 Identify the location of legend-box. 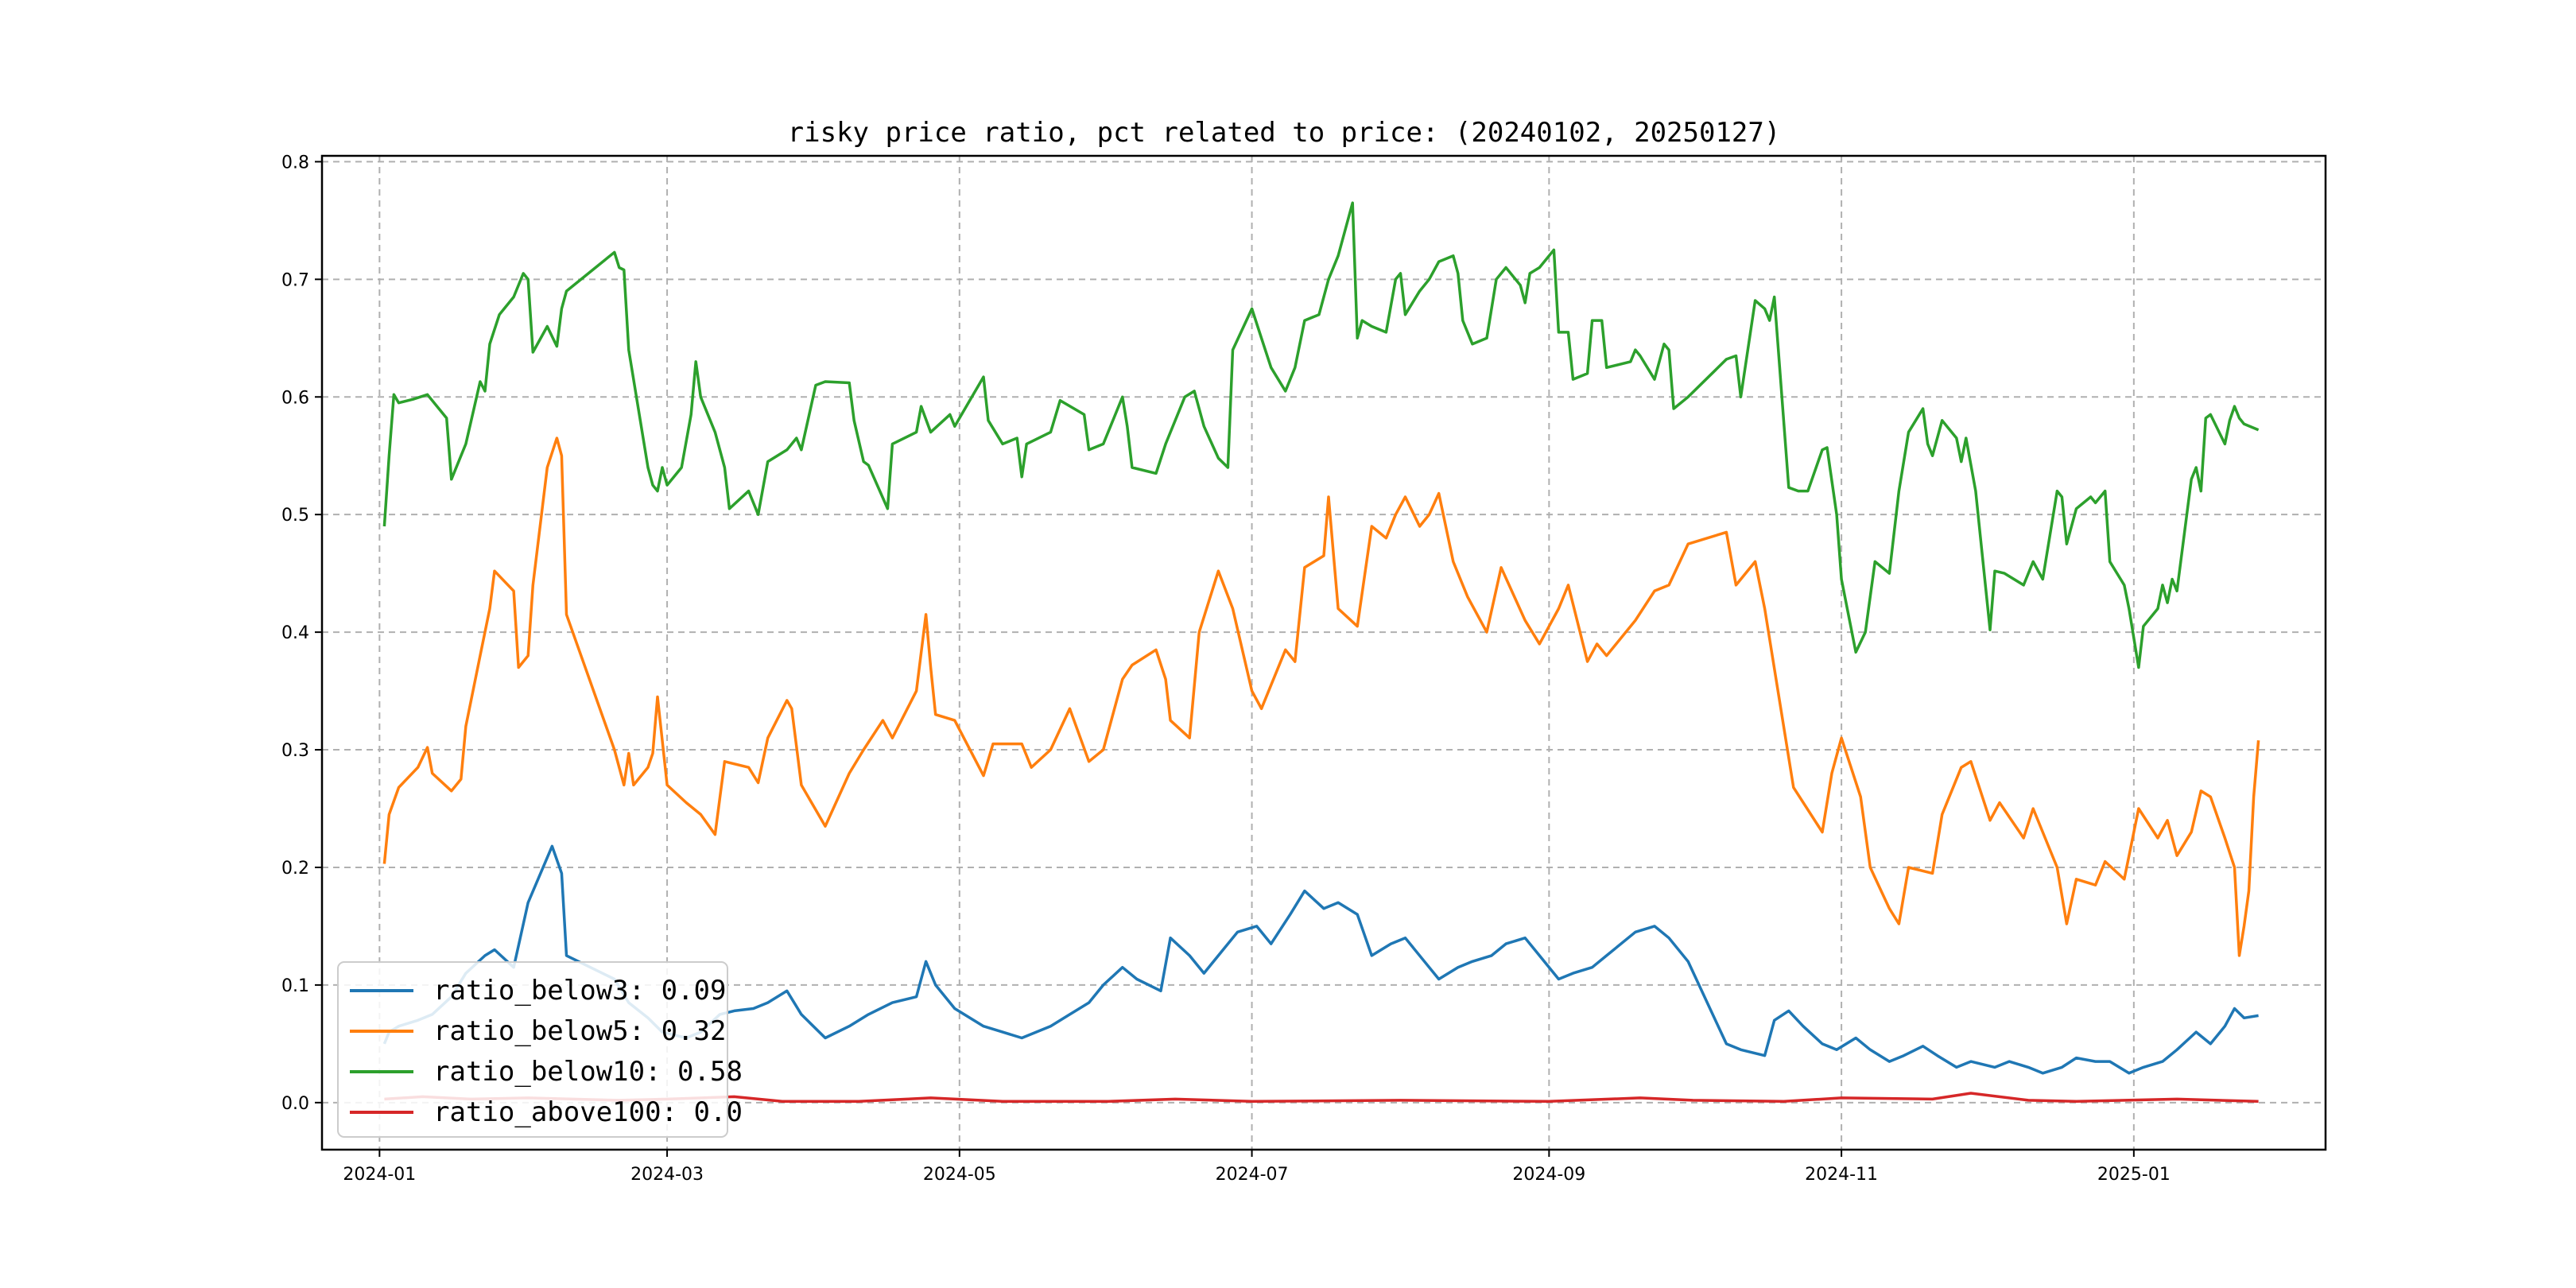
(532, 1049).